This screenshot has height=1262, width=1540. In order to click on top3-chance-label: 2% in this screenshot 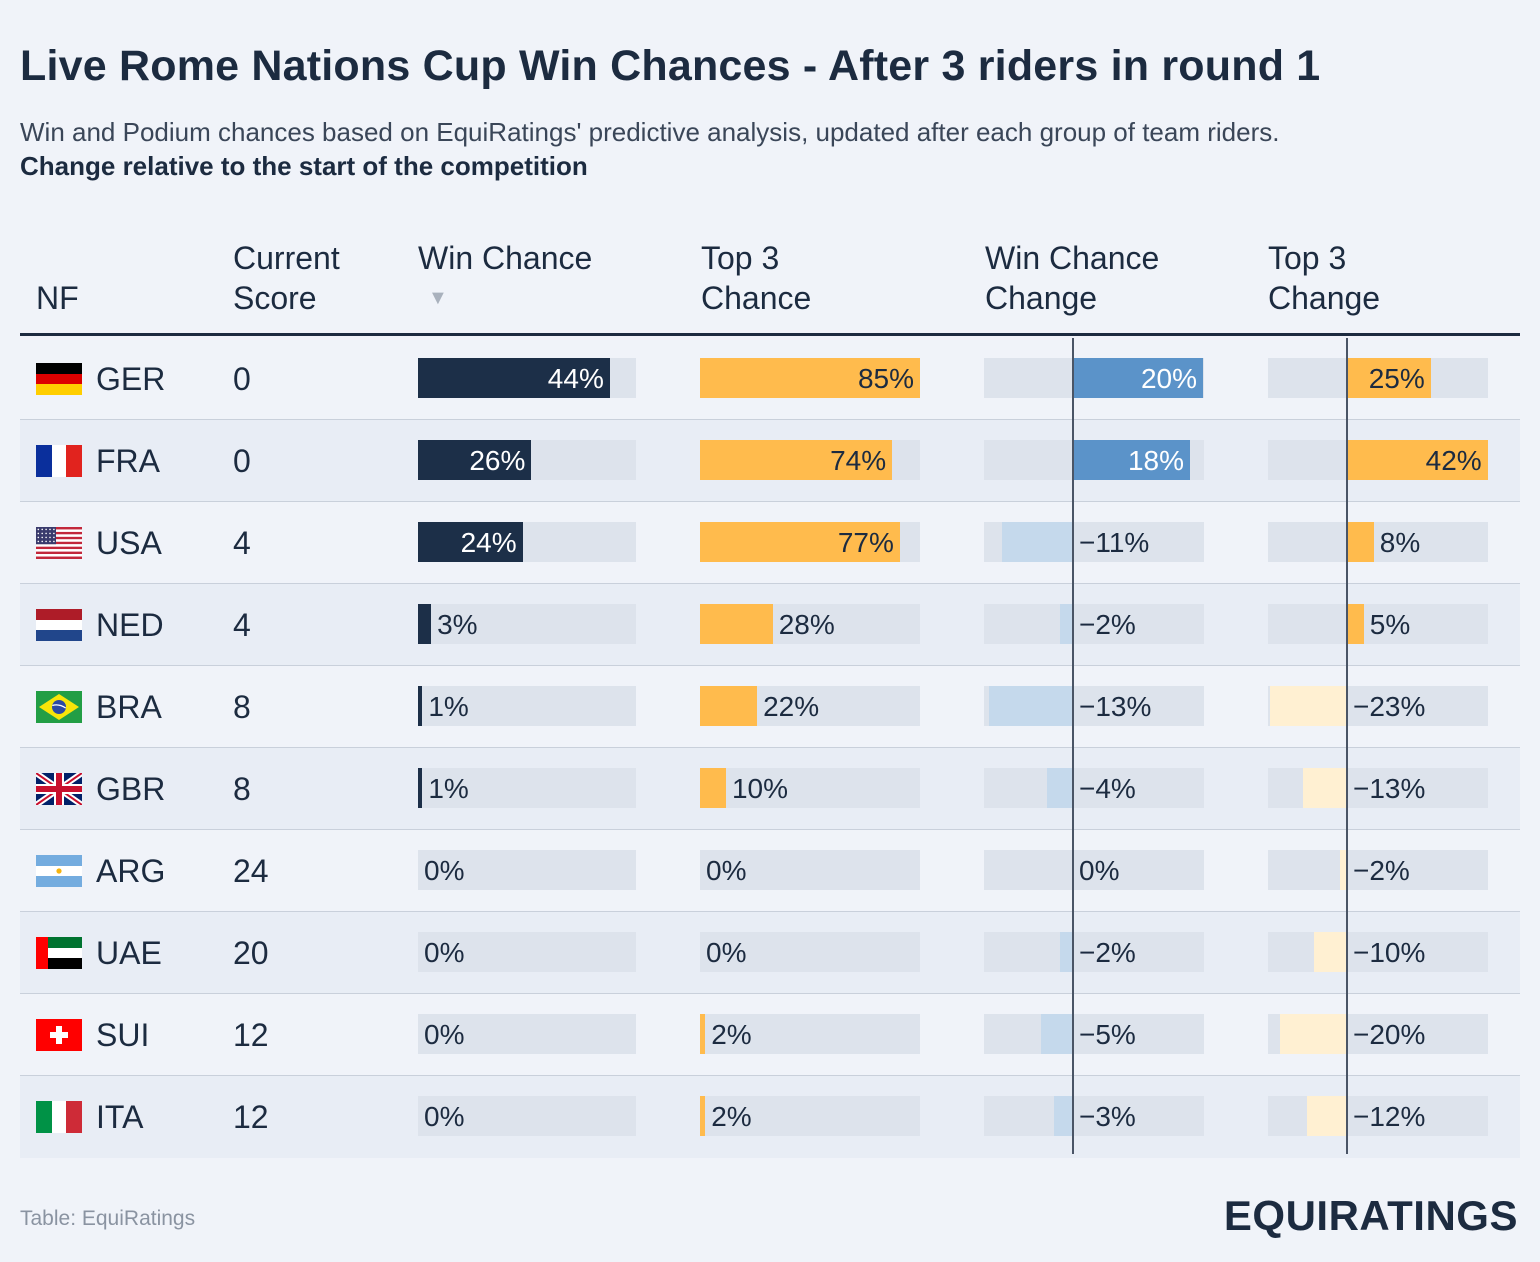, I will do `click(731, 1116)`.